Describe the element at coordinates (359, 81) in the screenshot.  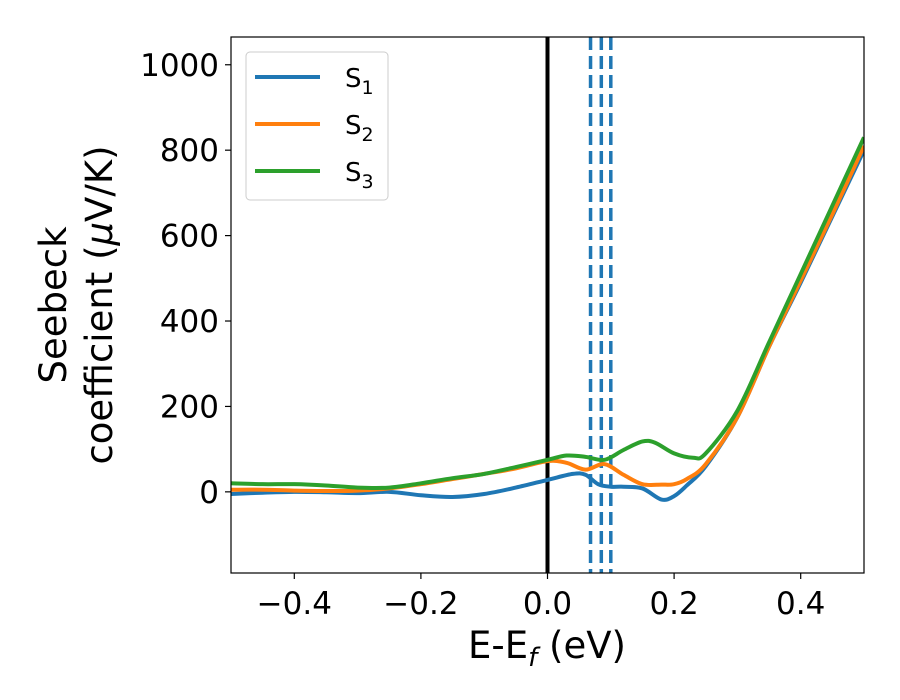
I see `legend-label-s1: S1` at that location.